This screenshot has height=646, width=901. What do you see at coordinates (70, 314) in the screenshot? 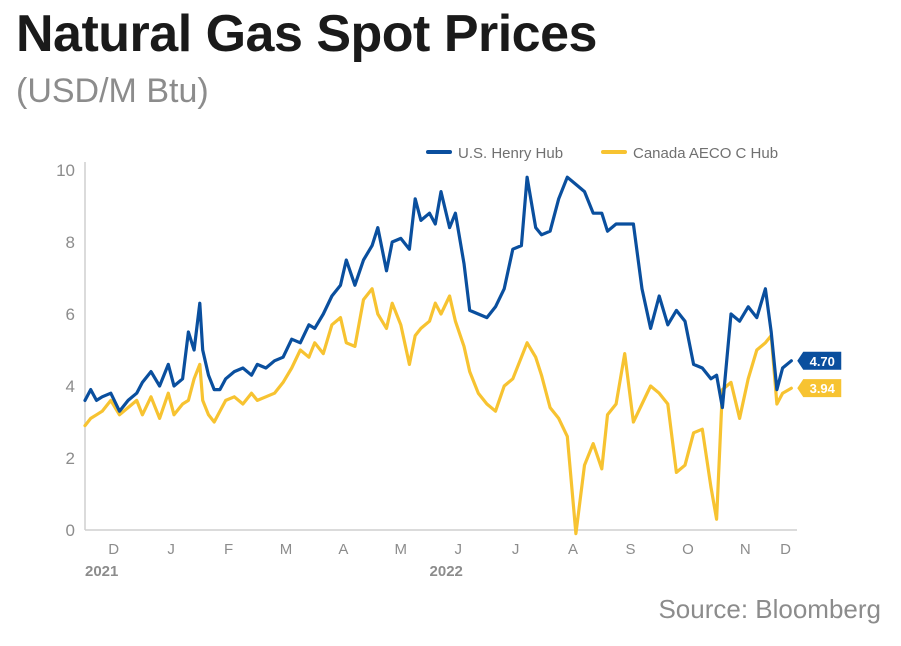
I see `y-tick-label: 6` at bounding box center [70, 314].